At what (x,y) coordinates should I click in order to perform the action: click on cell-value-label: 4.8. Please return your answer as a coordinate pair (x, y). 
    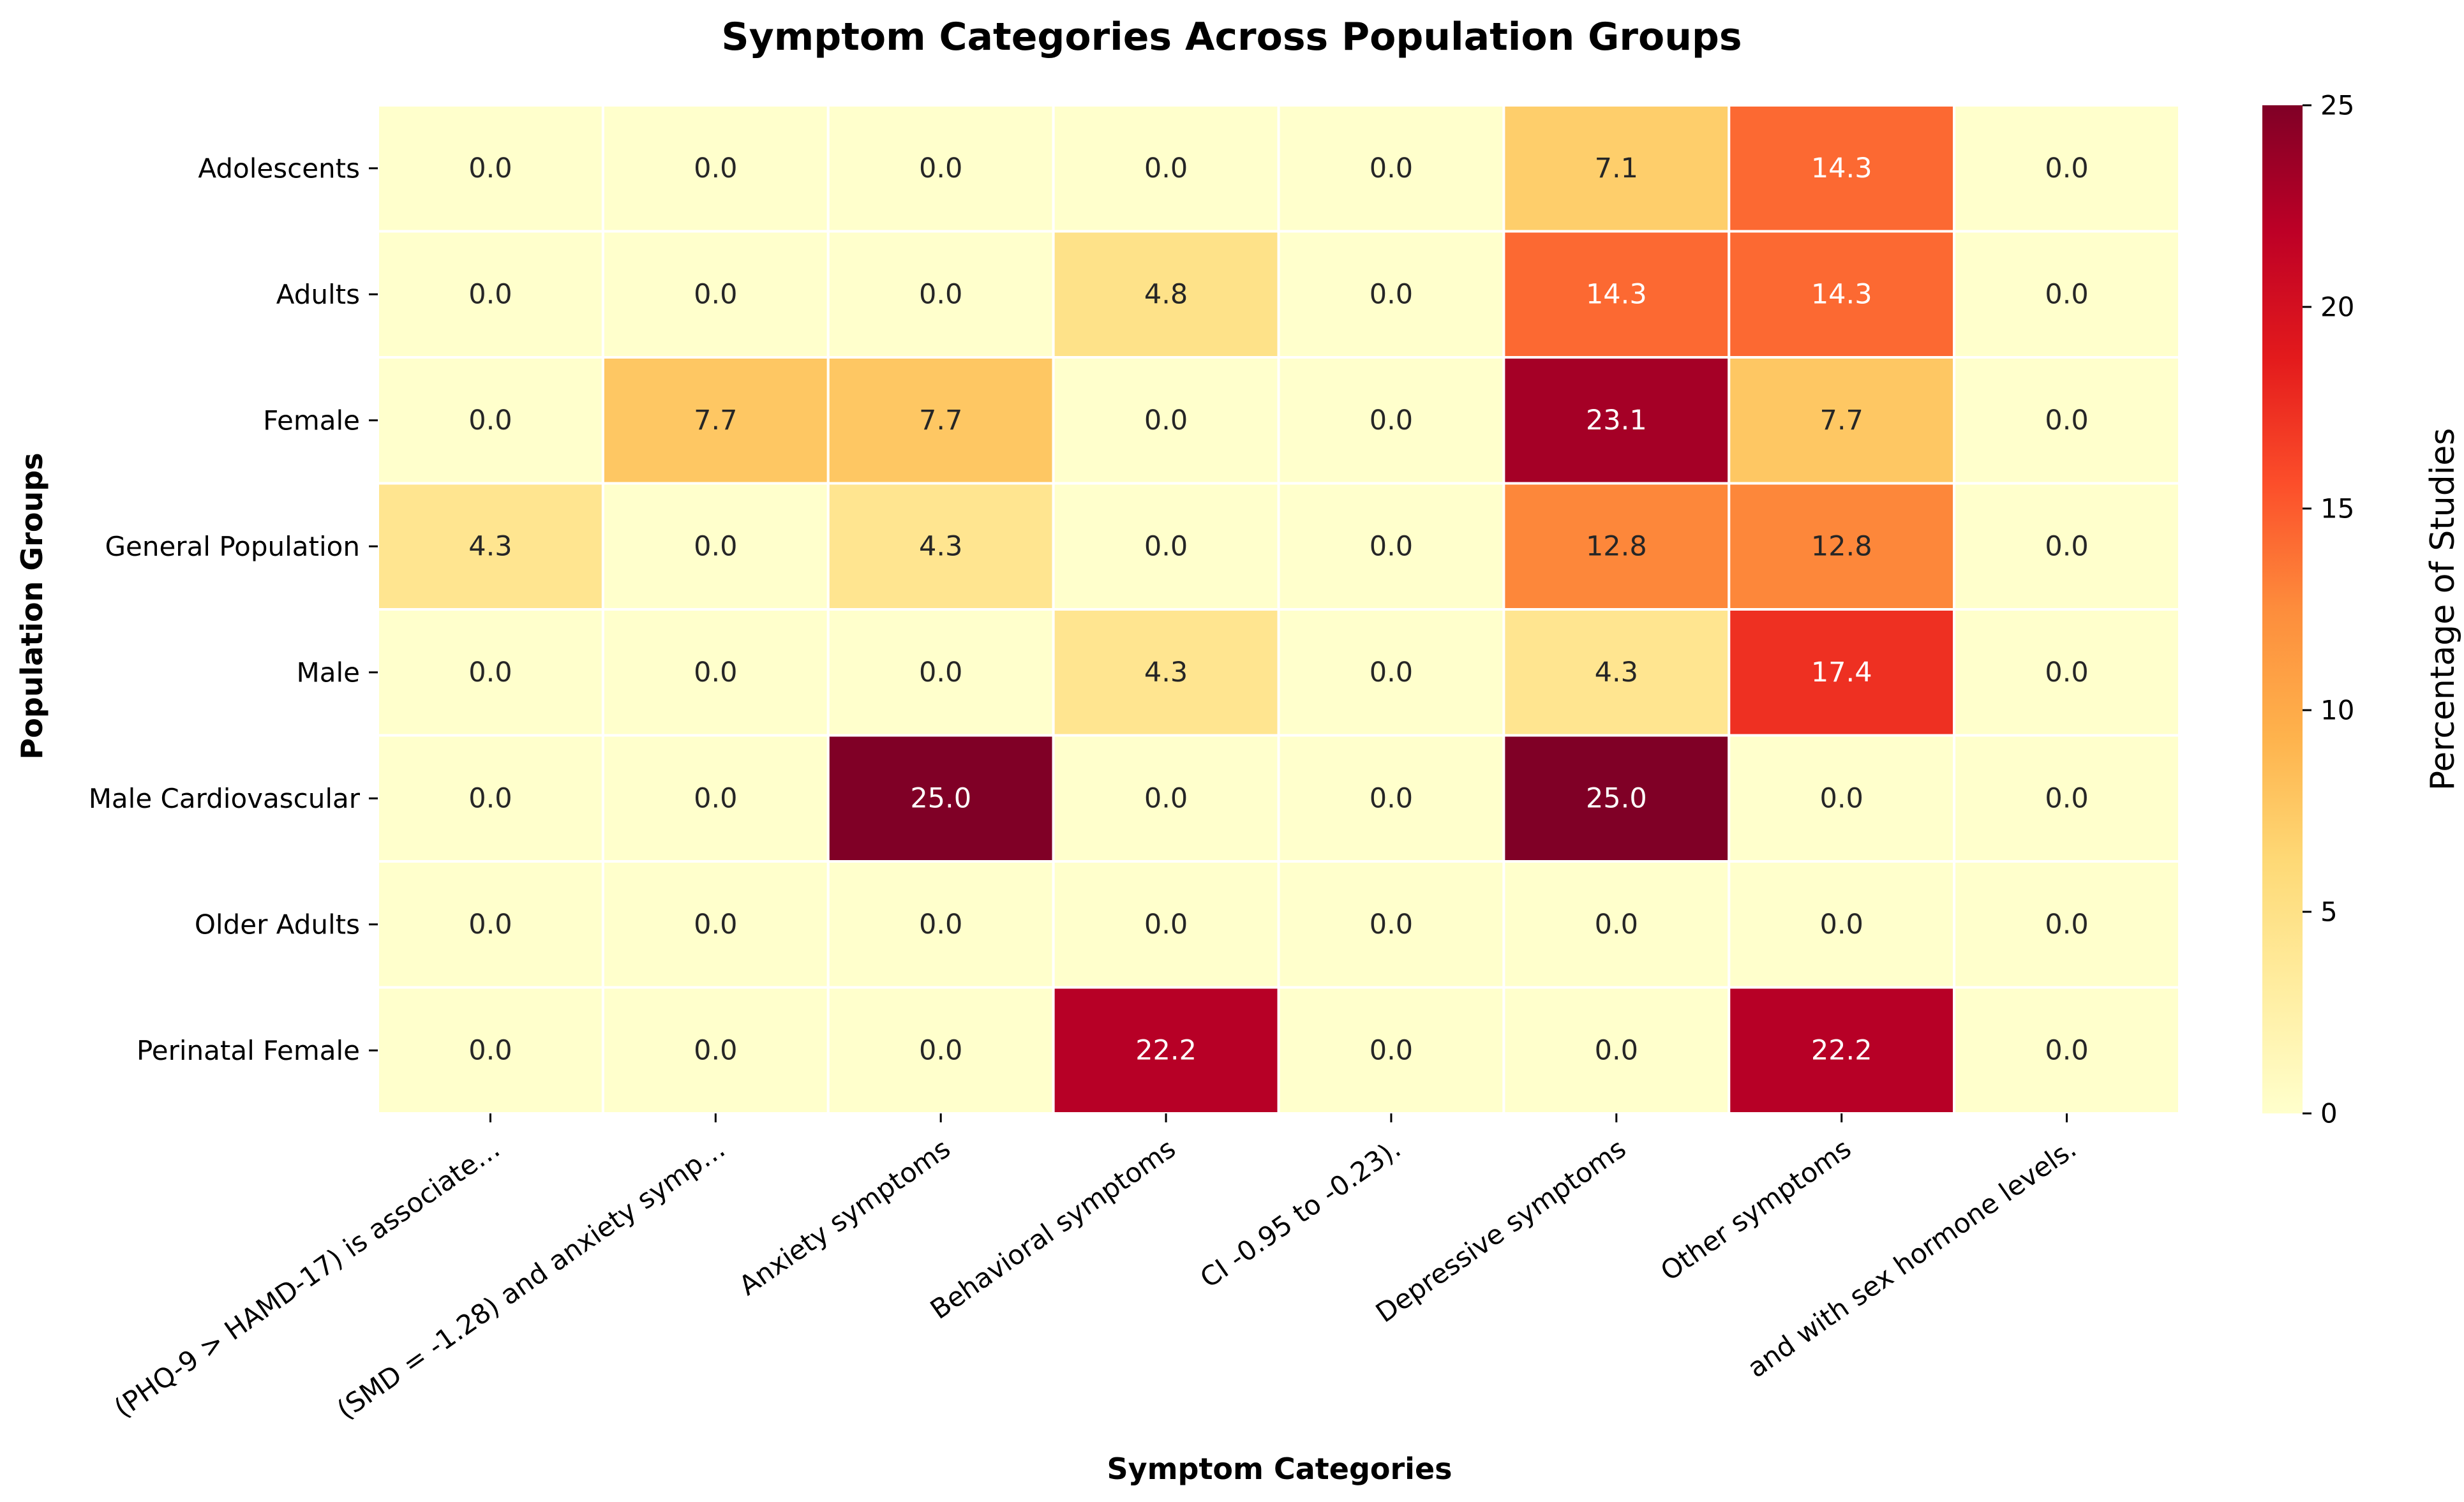
    Looking at the image, I should click on (1166, 294).